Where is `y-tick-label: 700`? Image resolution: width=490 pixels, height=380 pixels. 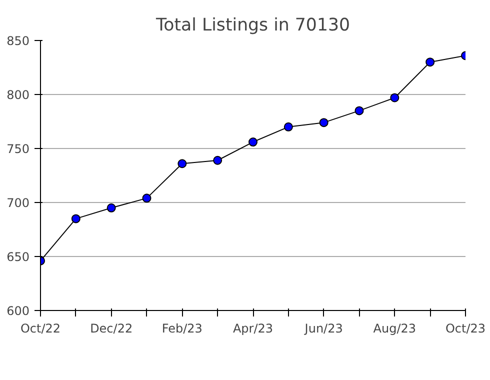
y-tick-label: 700 is located at coordinates (18, 203).